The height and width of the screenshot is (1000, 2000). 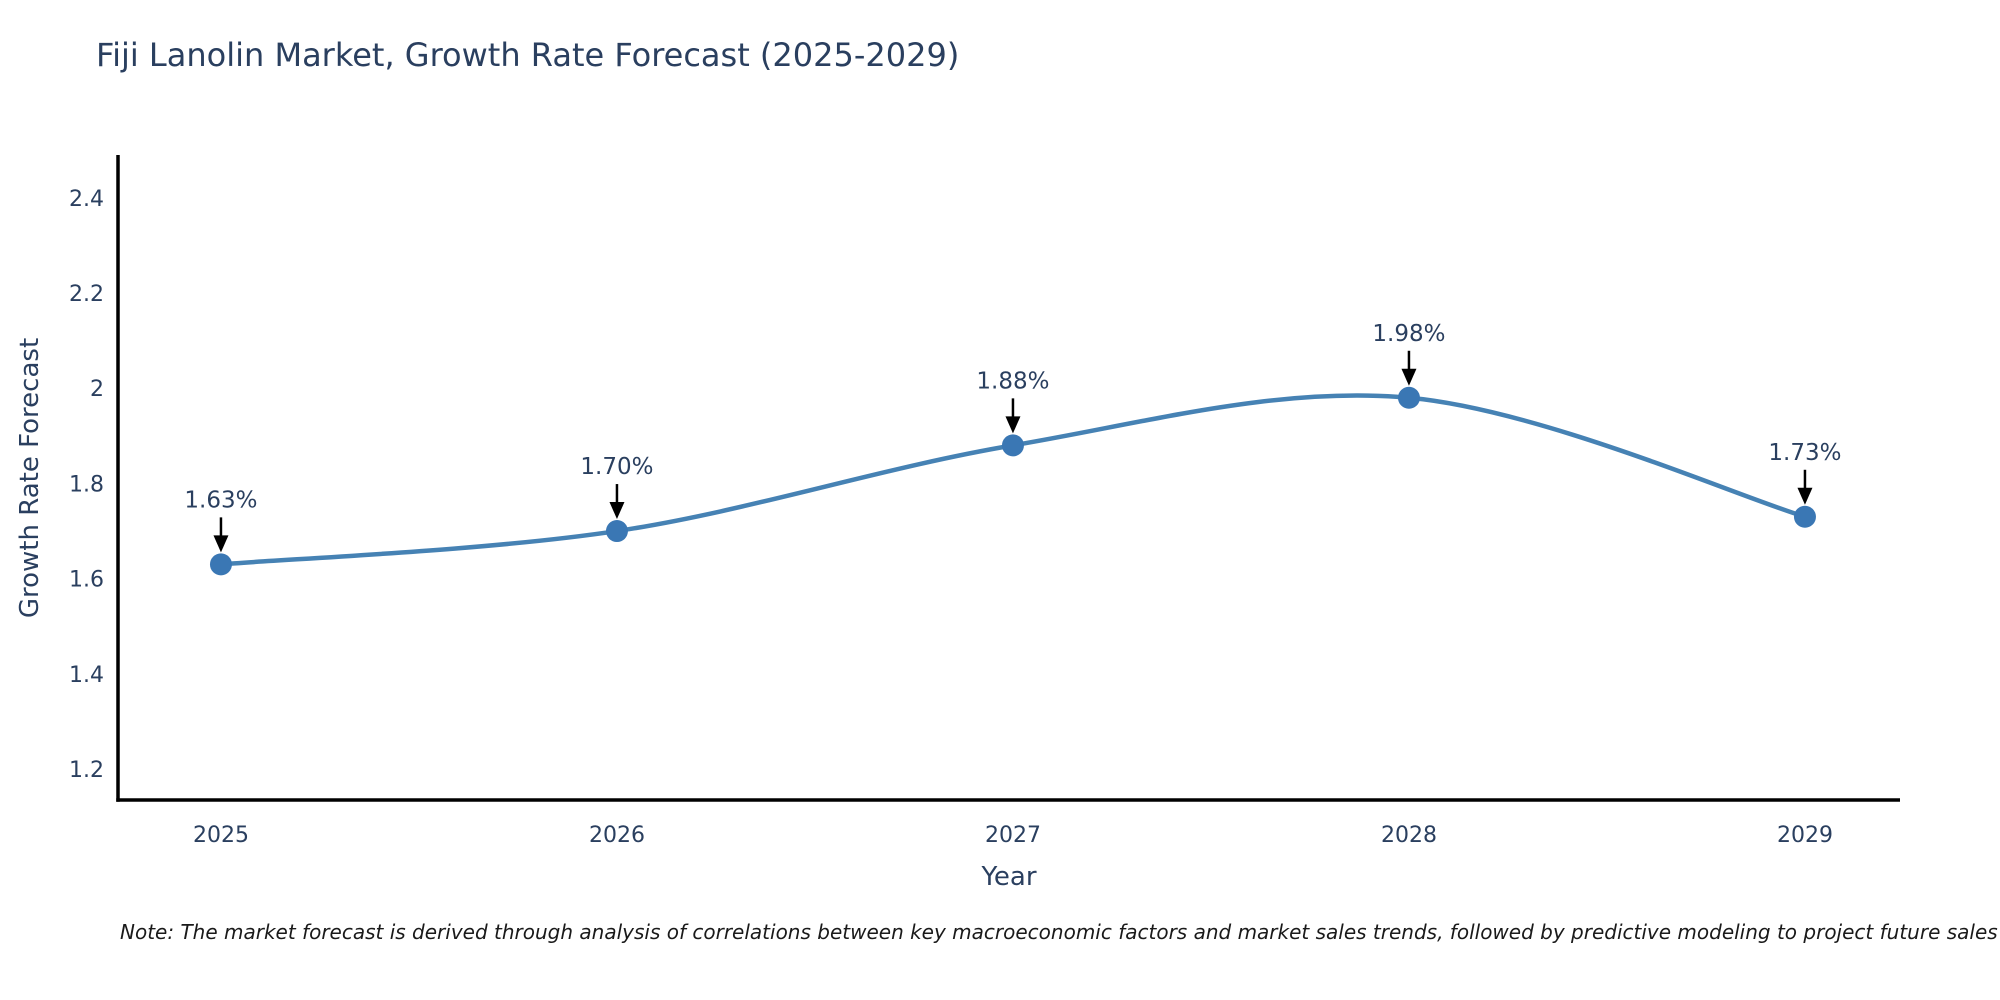 What do you see at coordinates (86, 484) in the screenshot?
I see `y-tick-label: 1.8` at bounding box center [86, 484].